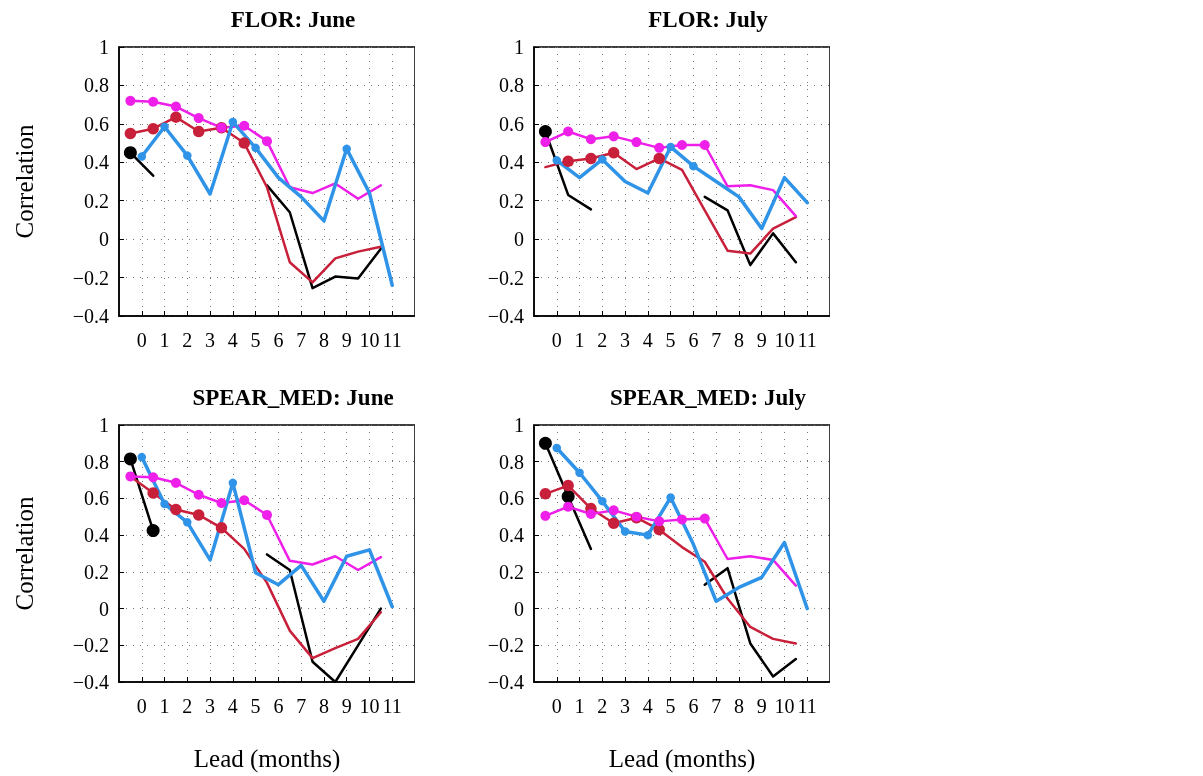  I want to click on x-axis-title: Lead (months), so click(267, 759).